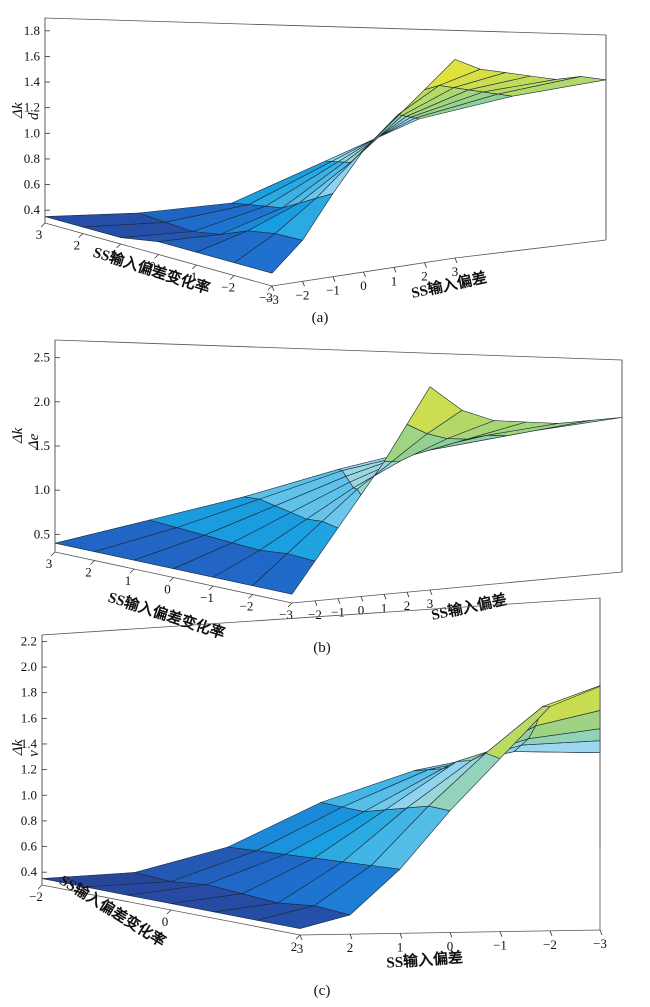 The image size is (650, 1007). Describe the element at coordinates (42, 445) in the screenshot. I see `z-tick-label: 1.5` at that location.